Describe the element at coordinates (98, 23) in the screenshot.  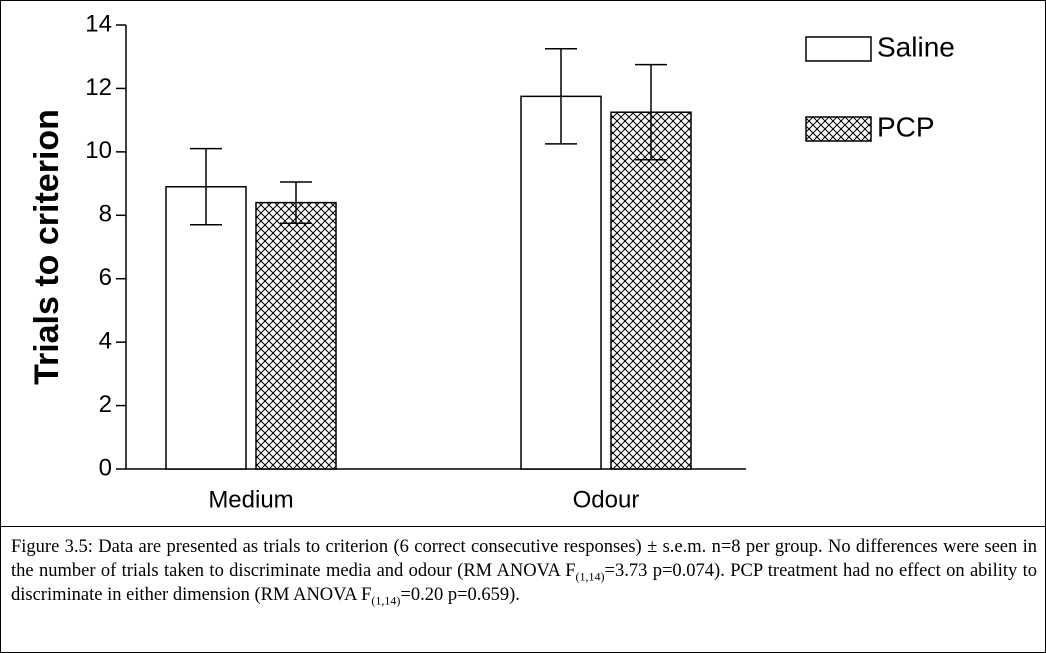
I see `y-tick-label: 14` at that location.